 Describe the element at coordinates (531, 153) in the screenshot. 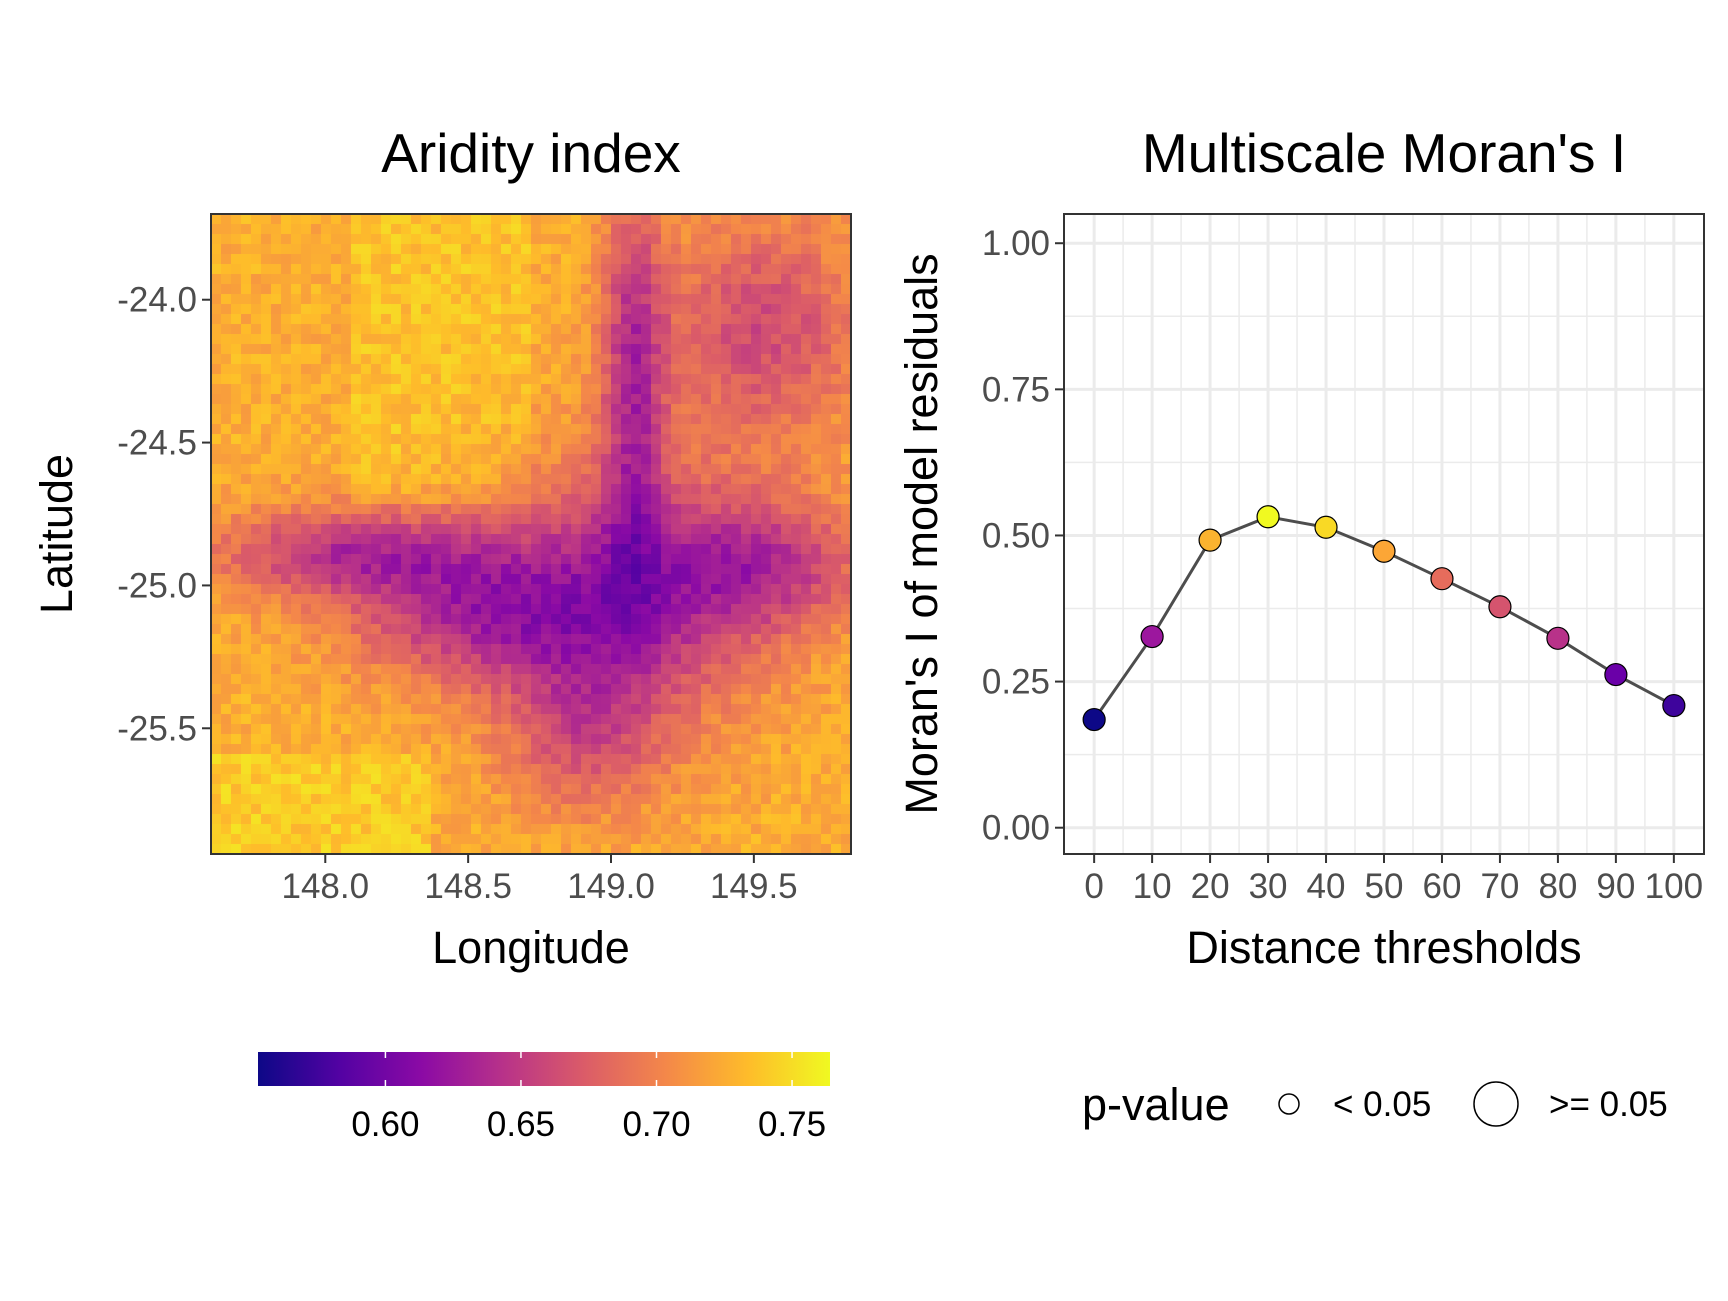

I see `aridity-title: Aridity index` at that location.